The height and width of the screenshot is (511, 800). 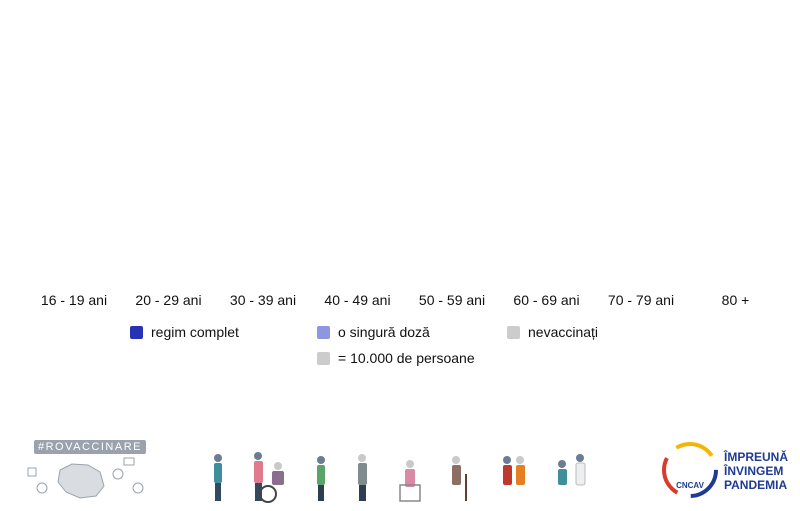 I want to click on logo-line-2: ÎNVINGEM, so click(x=754, y=471).